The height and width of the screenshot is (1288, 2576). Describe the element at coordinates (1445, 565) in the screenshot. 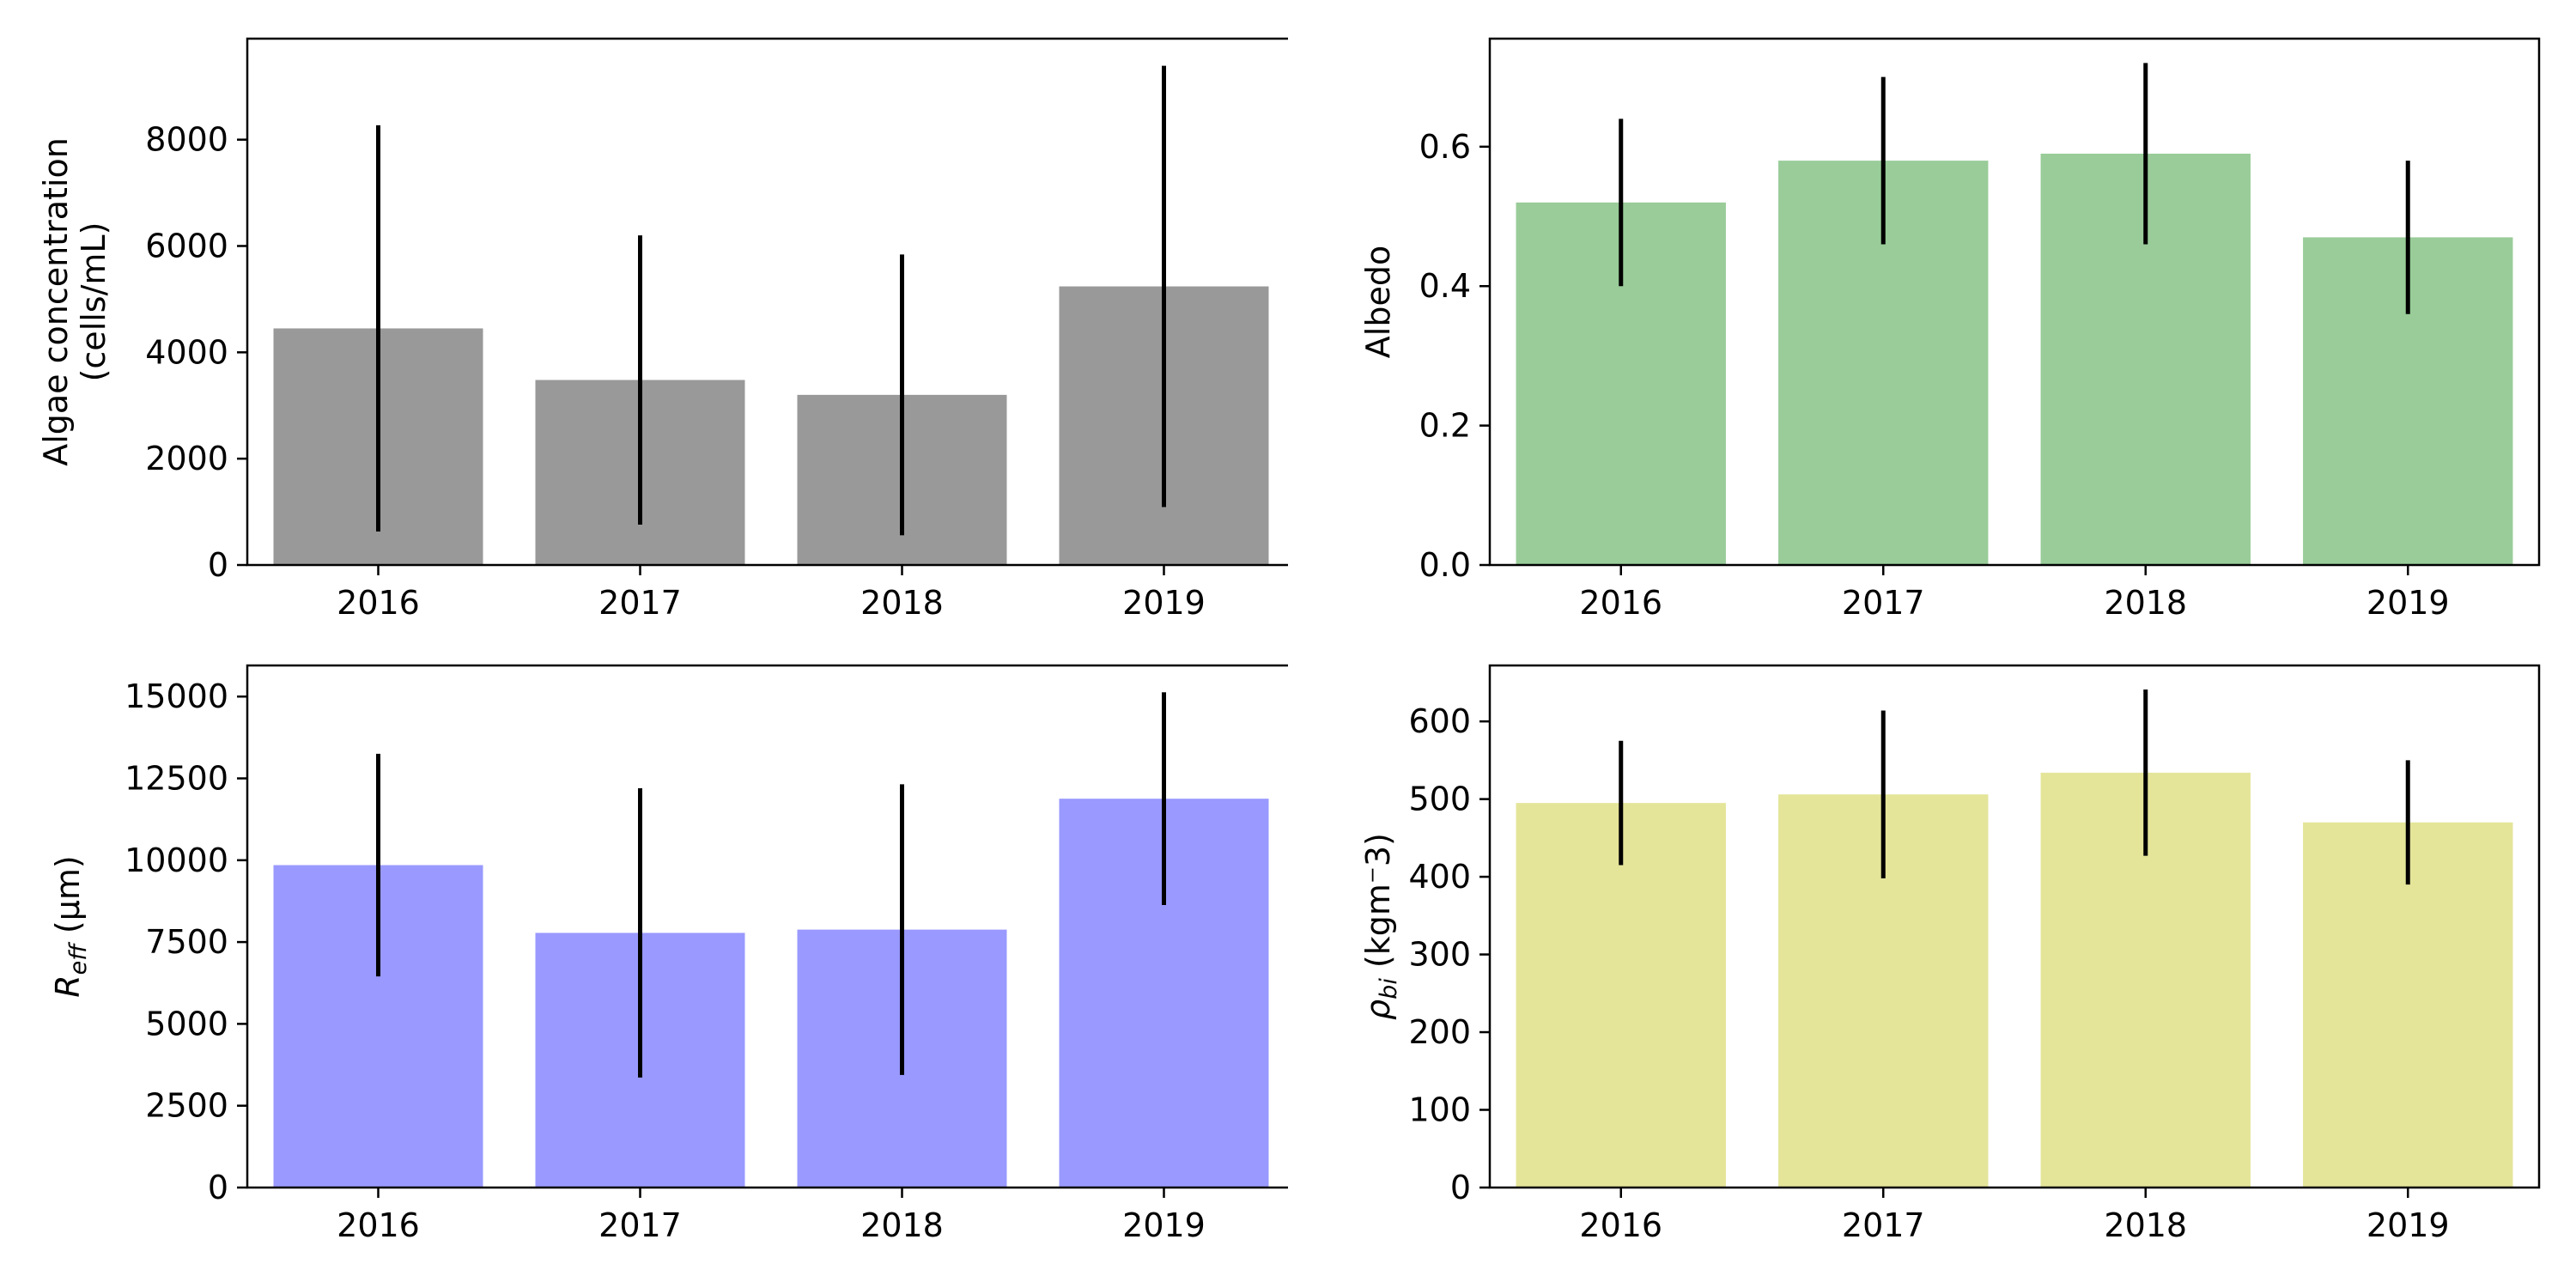

I see `y-tick-label: 0.0` at that location.